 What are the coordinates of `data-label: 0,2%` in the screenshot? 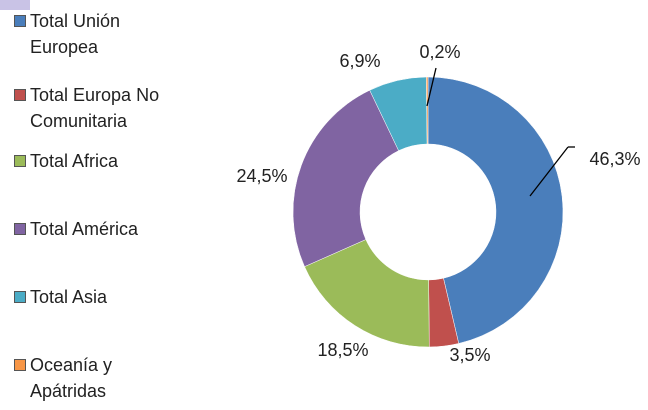 It's located at (439, 52).